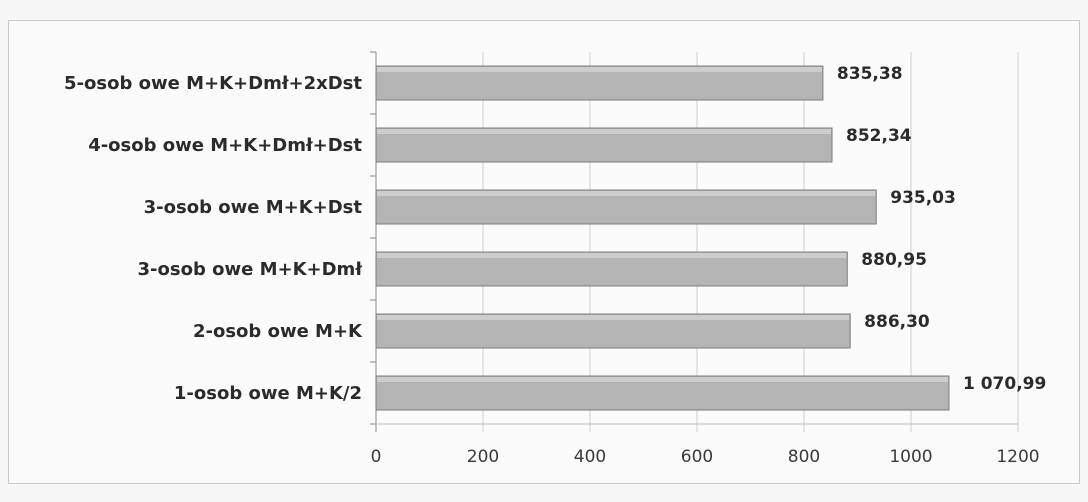 This screenshot has width=1088, height=502. What do you see at coordinates (897, 322) in the screenshot?
I see `value-label: 886,30` at bounding box center [897, 322].